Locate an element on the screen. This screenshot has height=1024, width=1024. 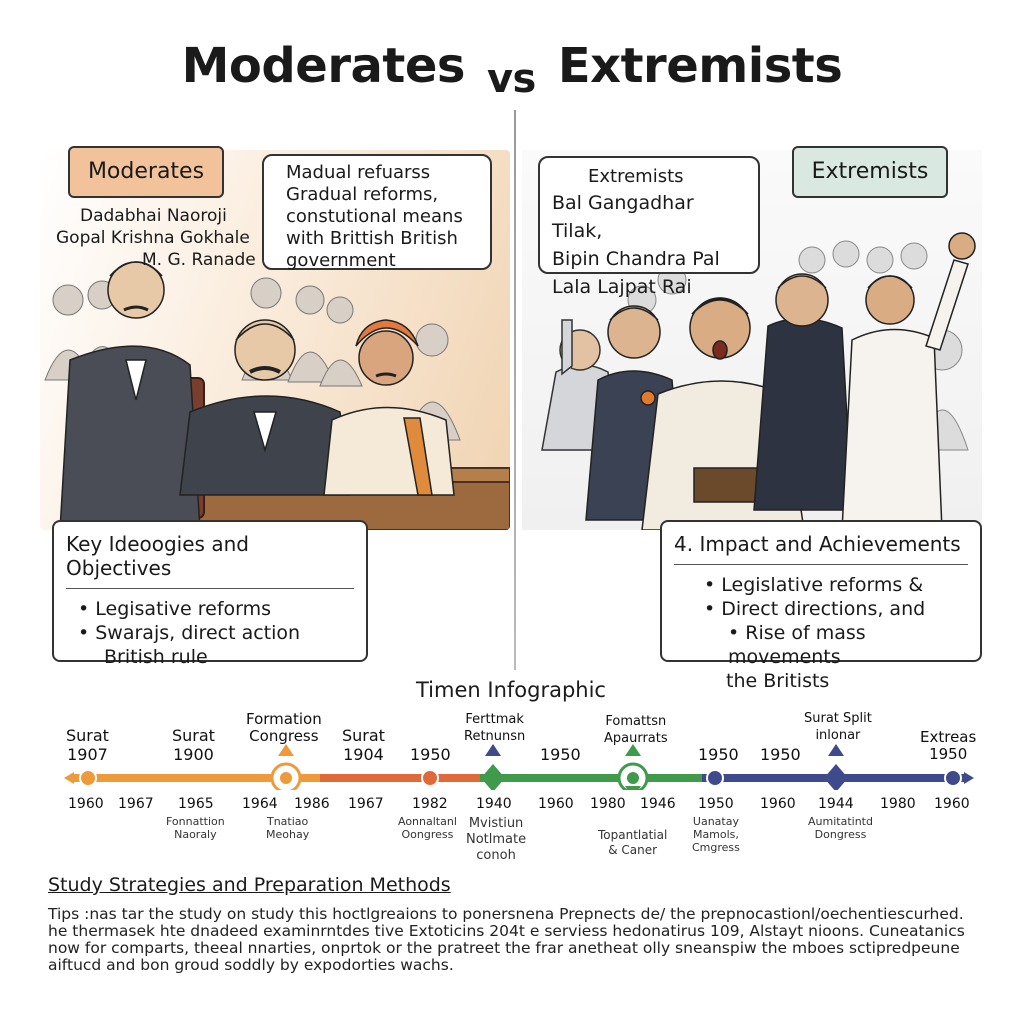
timeline-year: 1946 is located at coordinates (658, 804).